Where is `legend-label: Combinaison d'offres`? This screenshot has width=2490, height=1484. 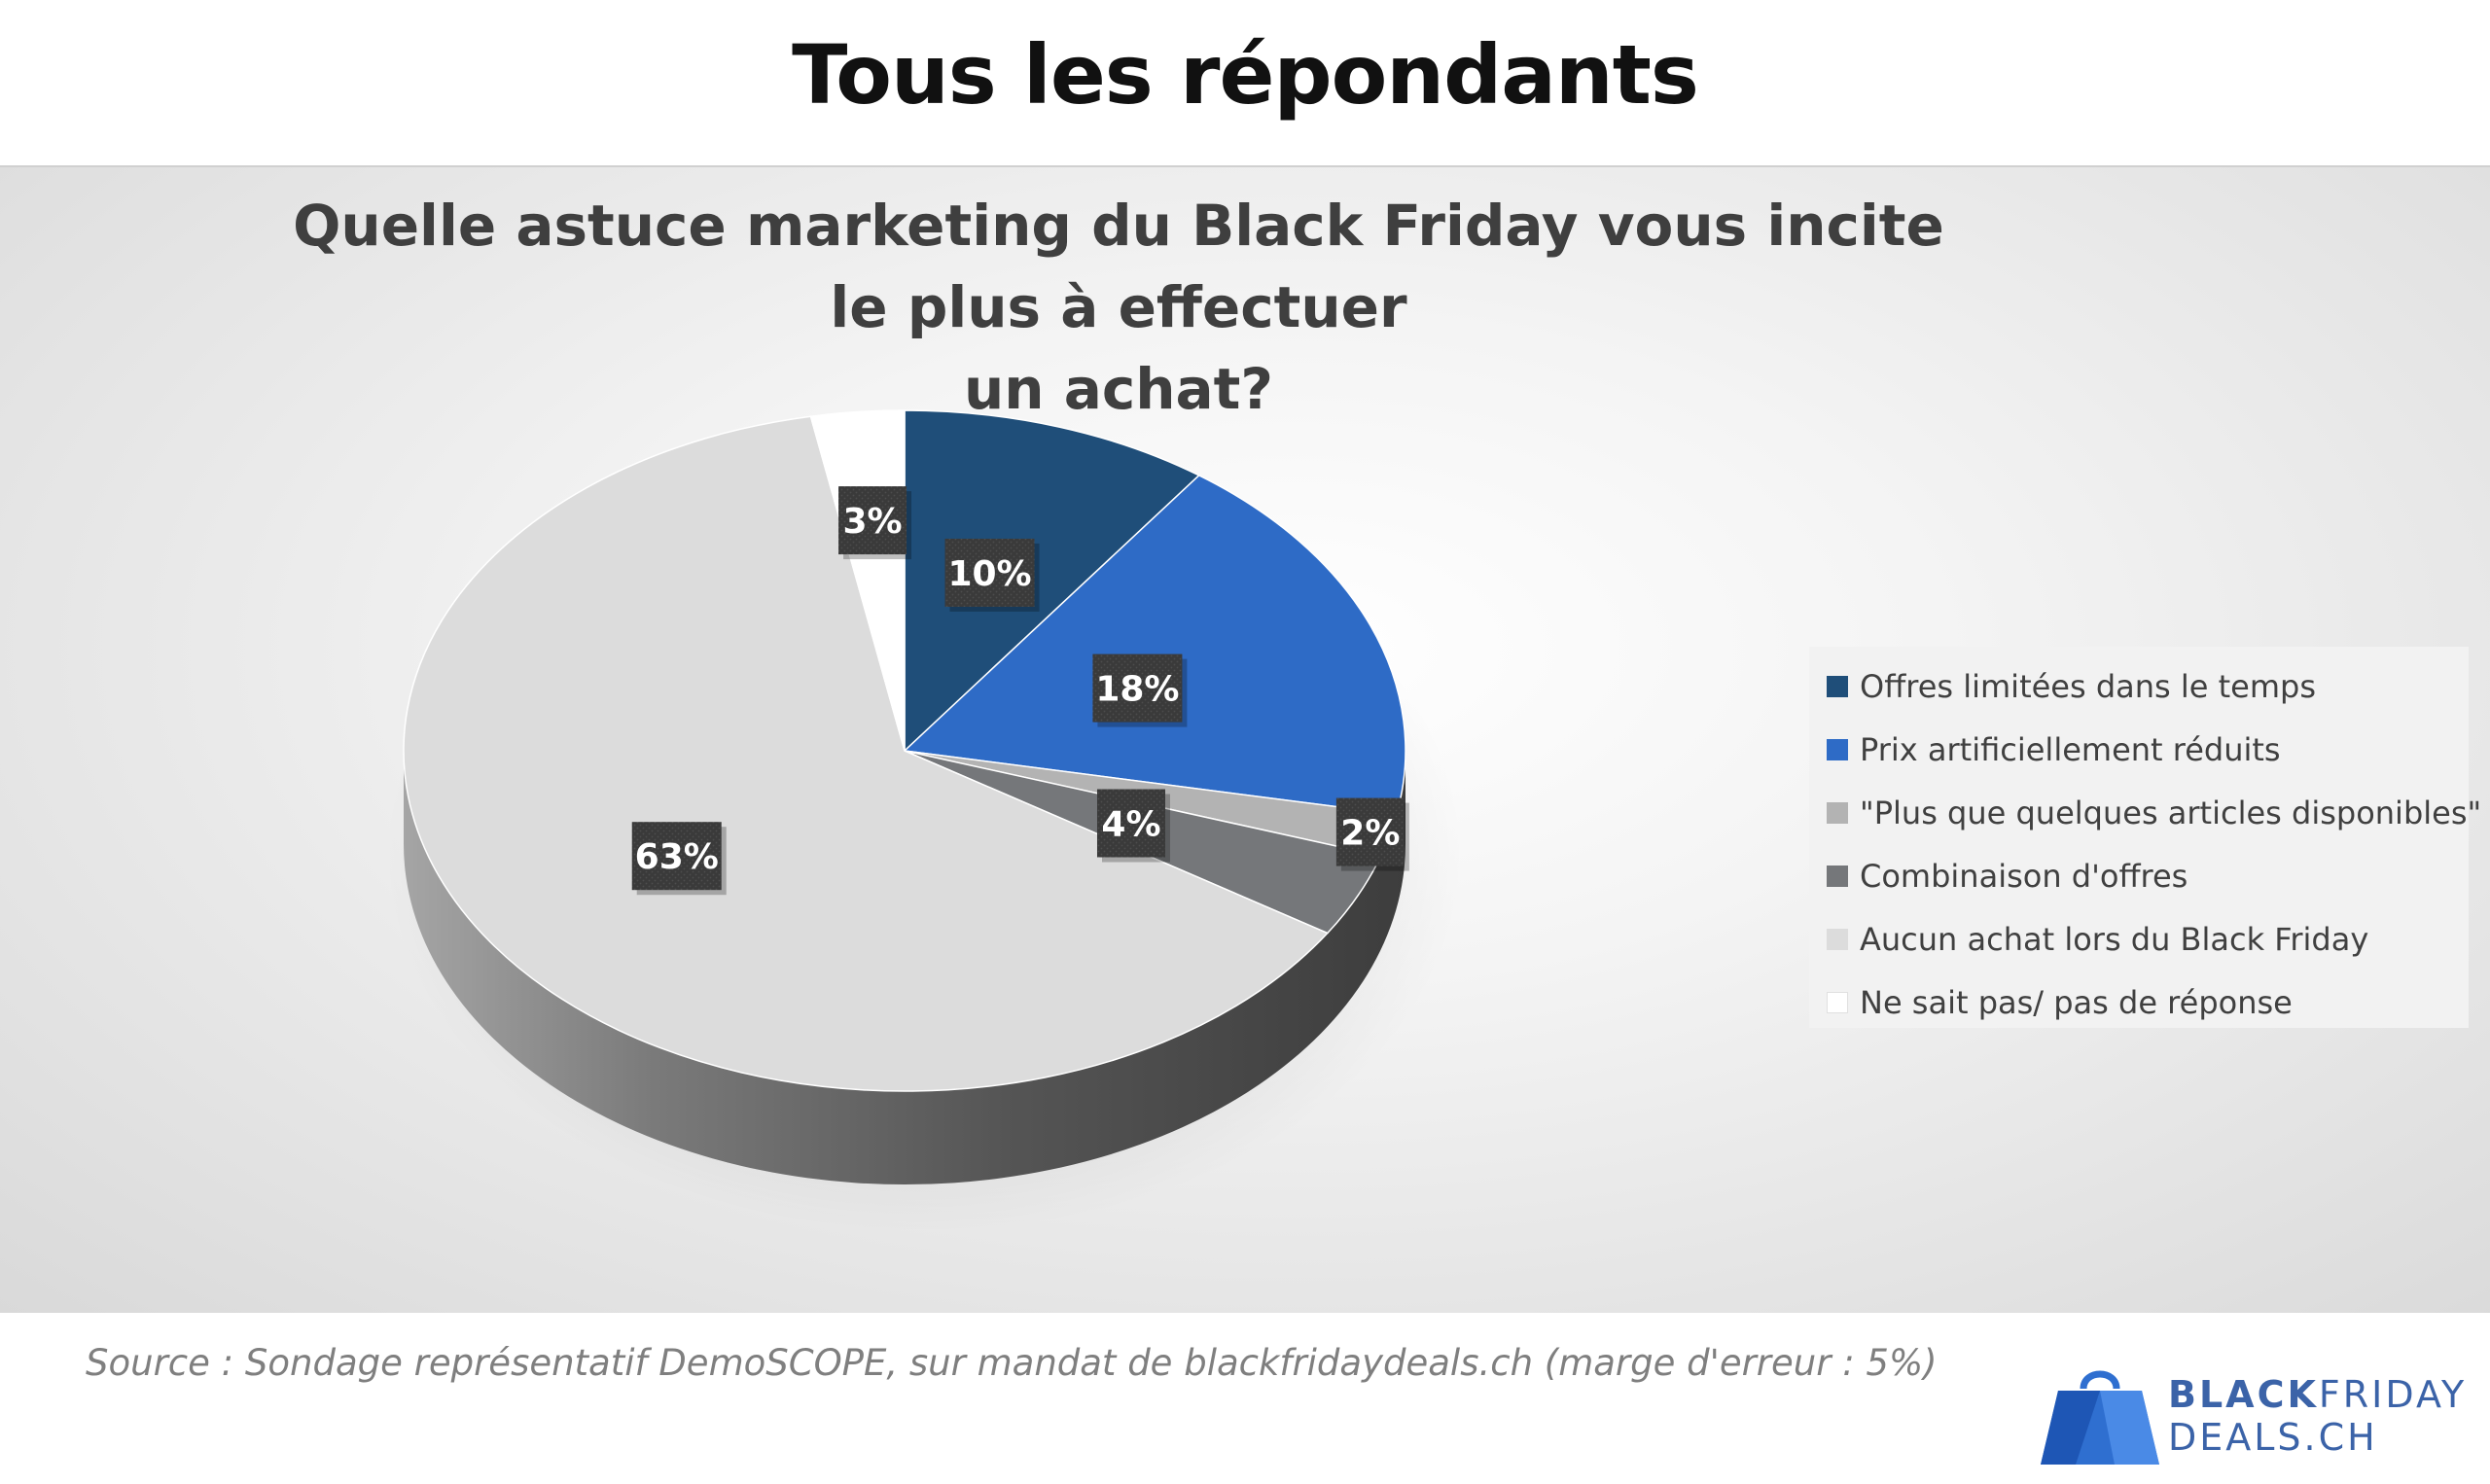
legend-label: Combinaison d'offres is located at coordinates (2024, 876).